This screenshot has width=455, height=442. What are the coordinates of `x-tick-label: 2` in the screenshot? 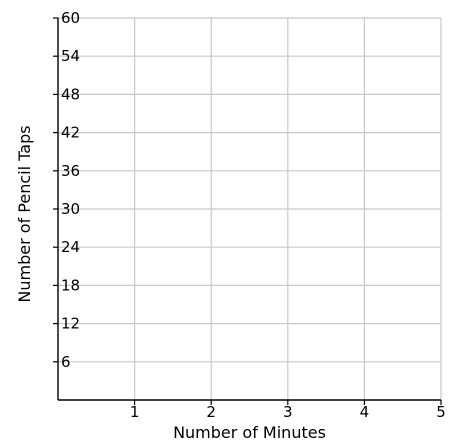 It's located at (211, 412).